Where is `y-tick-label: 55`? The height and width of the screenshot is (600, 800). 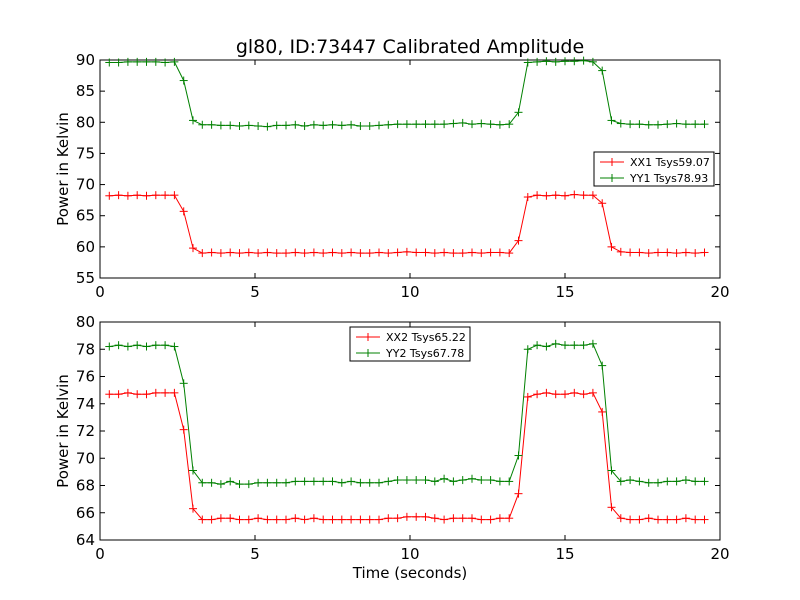 y-tick-label: 55 is located at coordinates (85, 278).